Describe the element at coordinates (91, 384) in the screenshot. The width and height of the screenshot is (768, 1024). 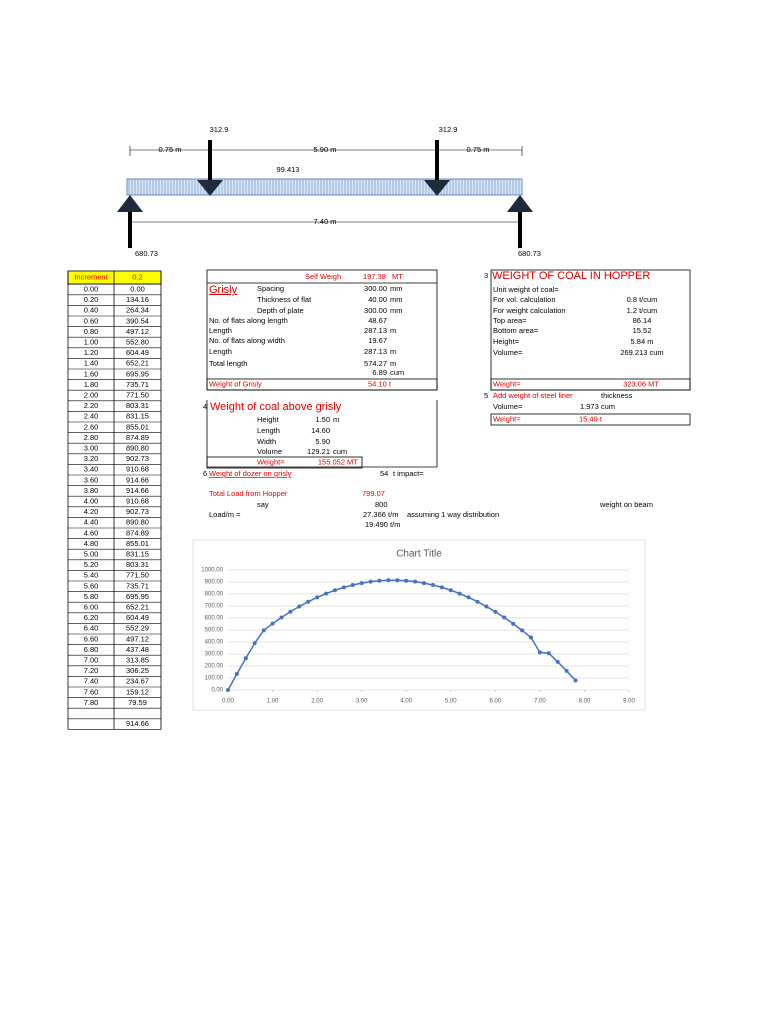
I see `table-cell: 1.80` at that location.